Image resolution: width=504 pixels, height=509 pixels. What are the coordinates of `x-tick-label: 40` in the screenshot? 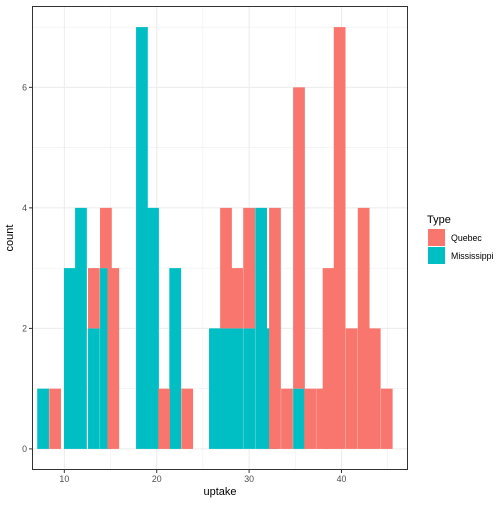 It's located at (342, 479).